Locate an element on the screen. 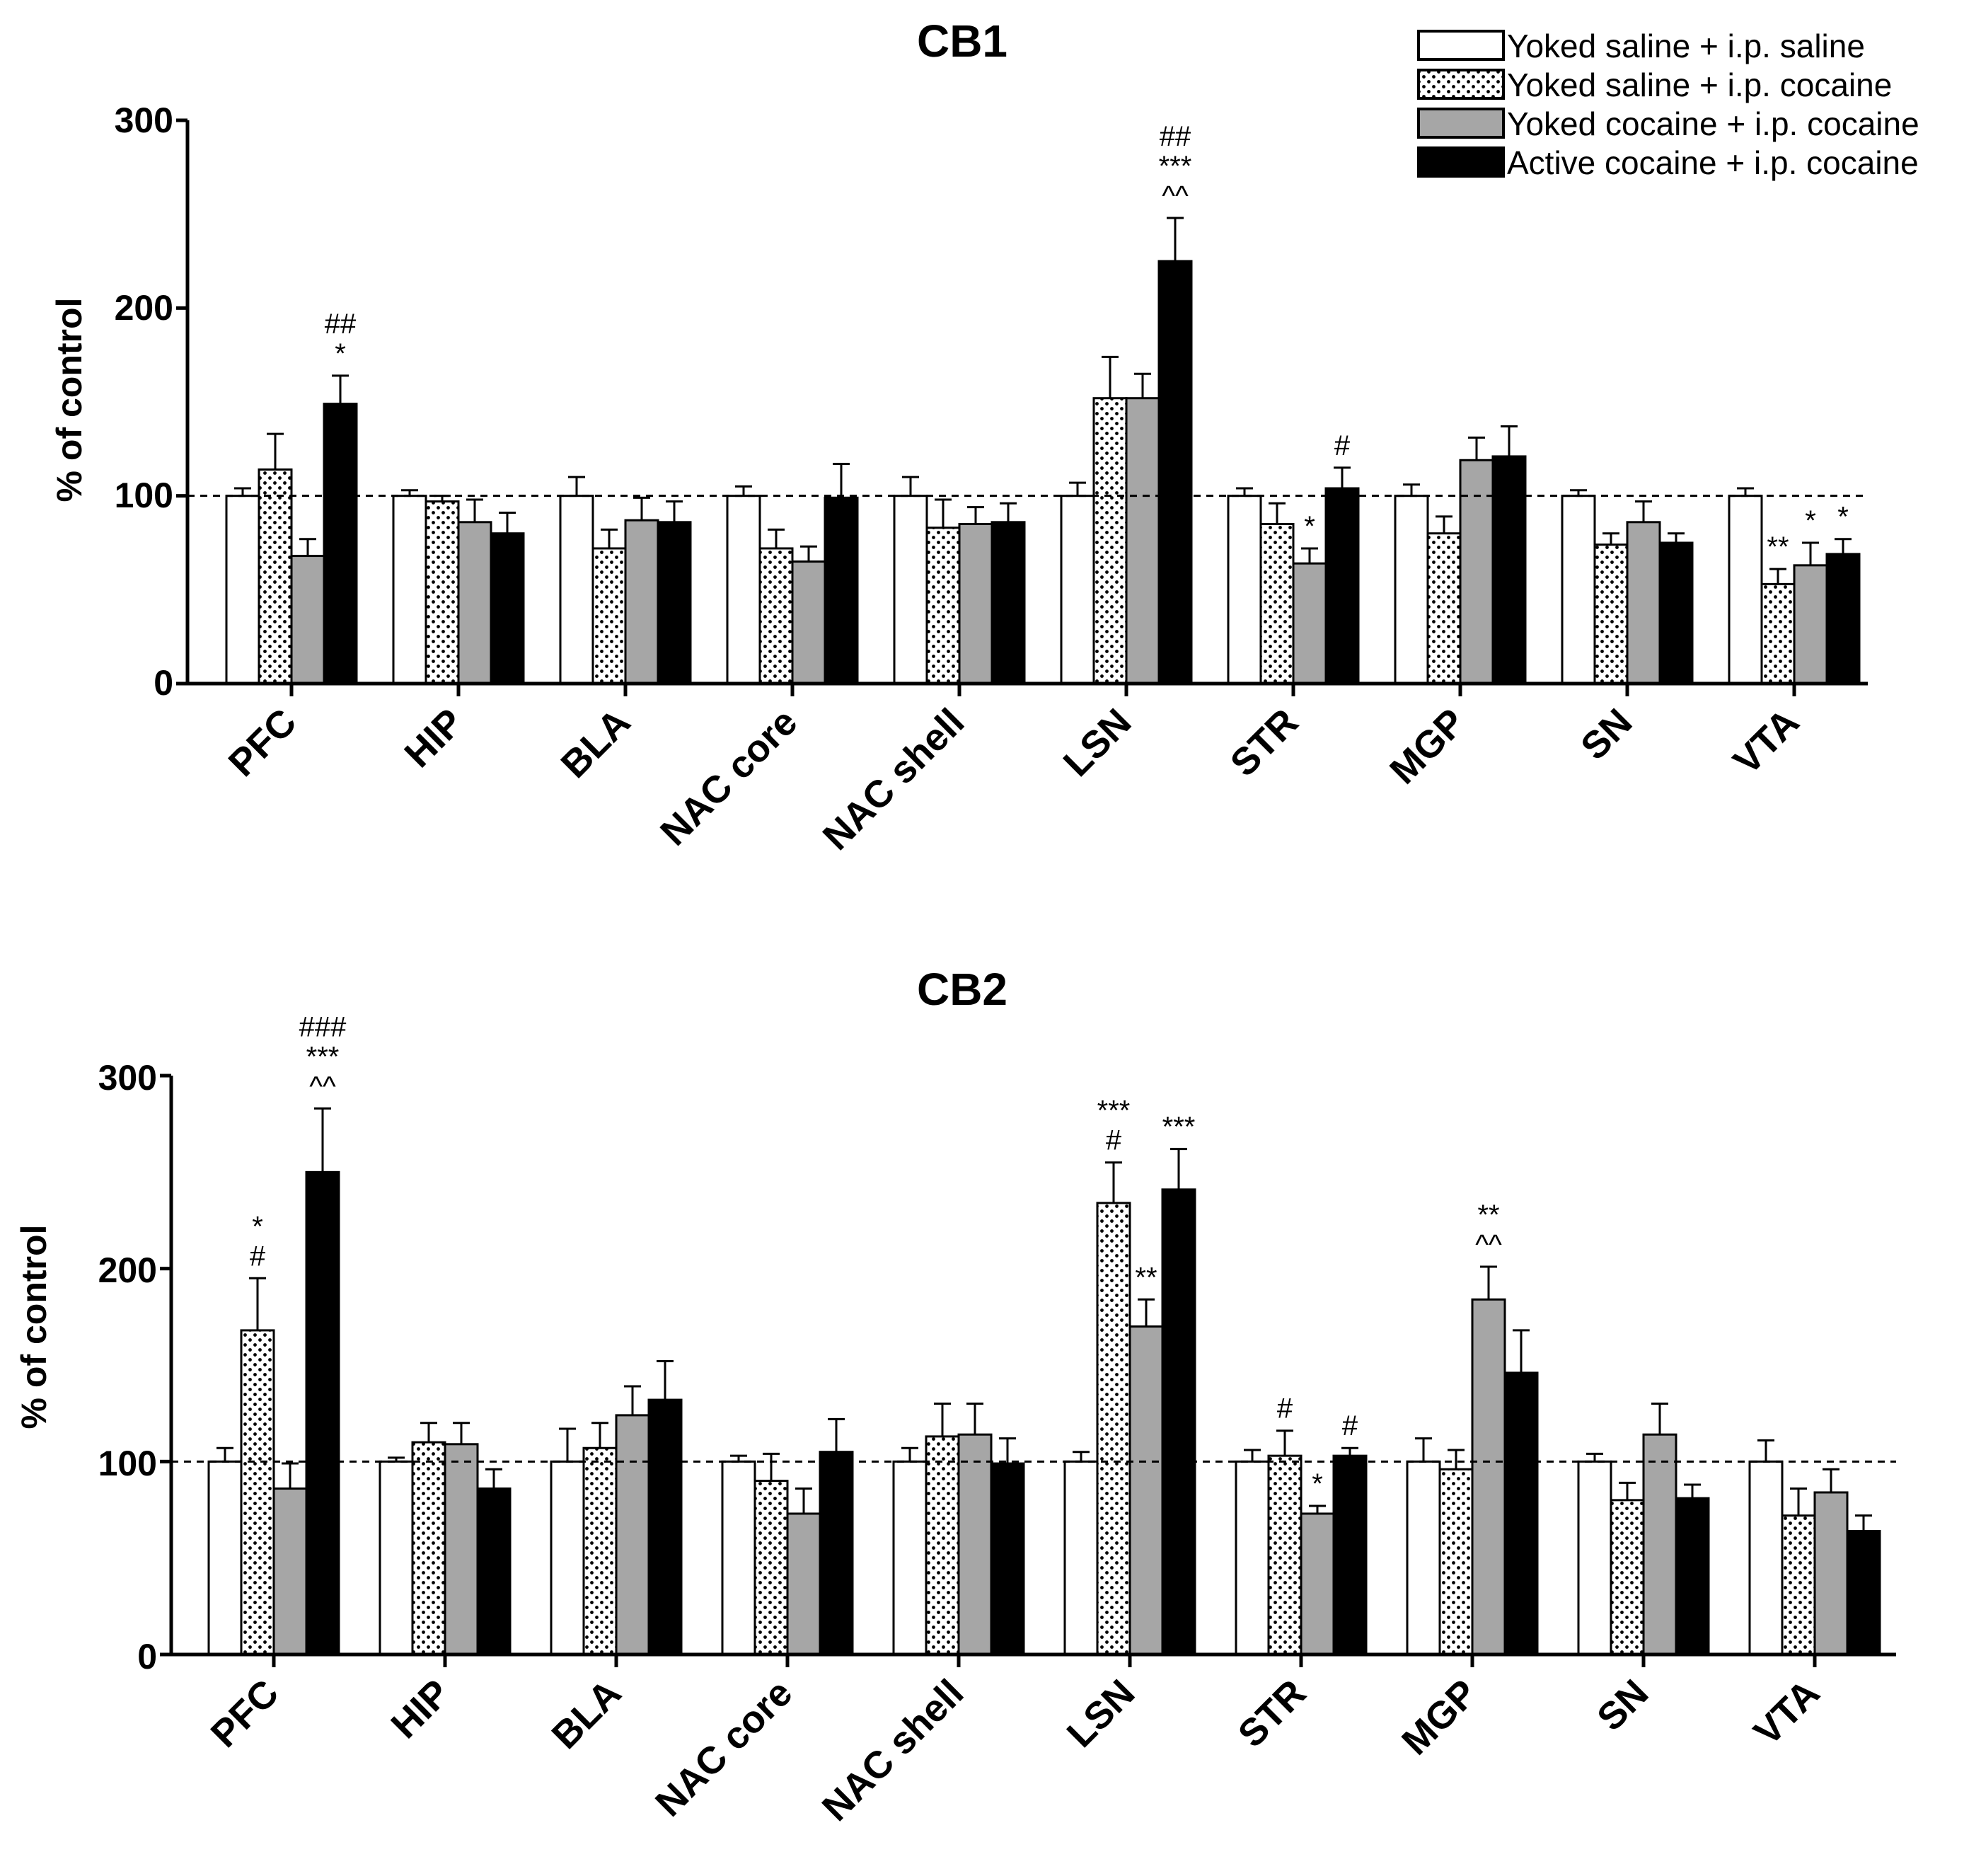 The height and width of the screenshot is (1876, 1981). bar-nac-core-s1 is located at coordinates (771, 1568).